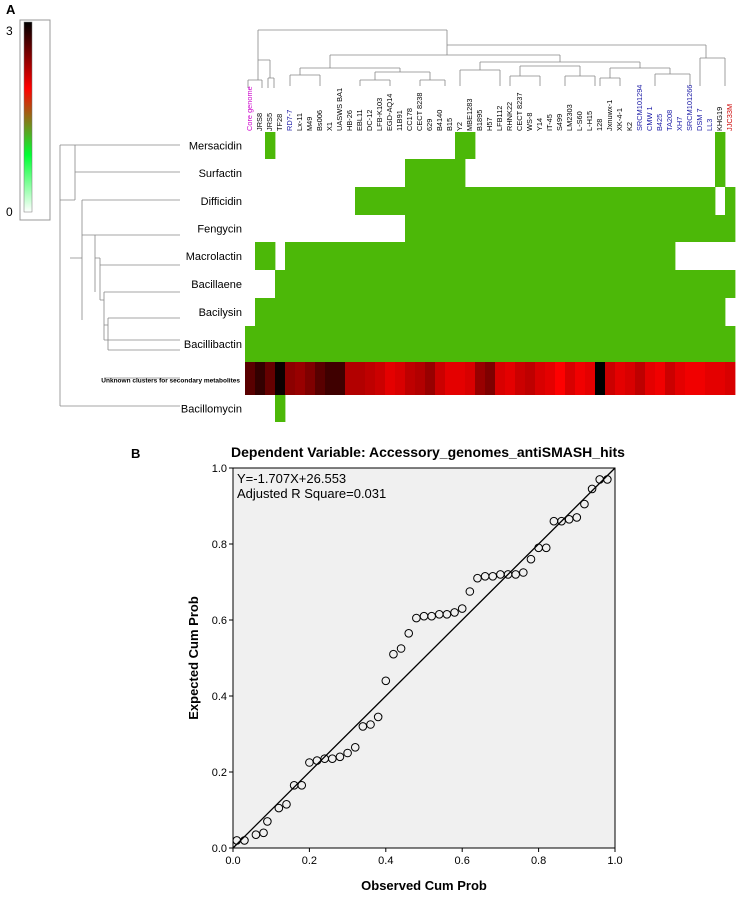 Image resolution: width=741 pixels, height=904 pixels. What do you see at coordinates (649, 118) in the screenshot?
I see `strain-label: CMW 1` at bounding box center [649, 118].